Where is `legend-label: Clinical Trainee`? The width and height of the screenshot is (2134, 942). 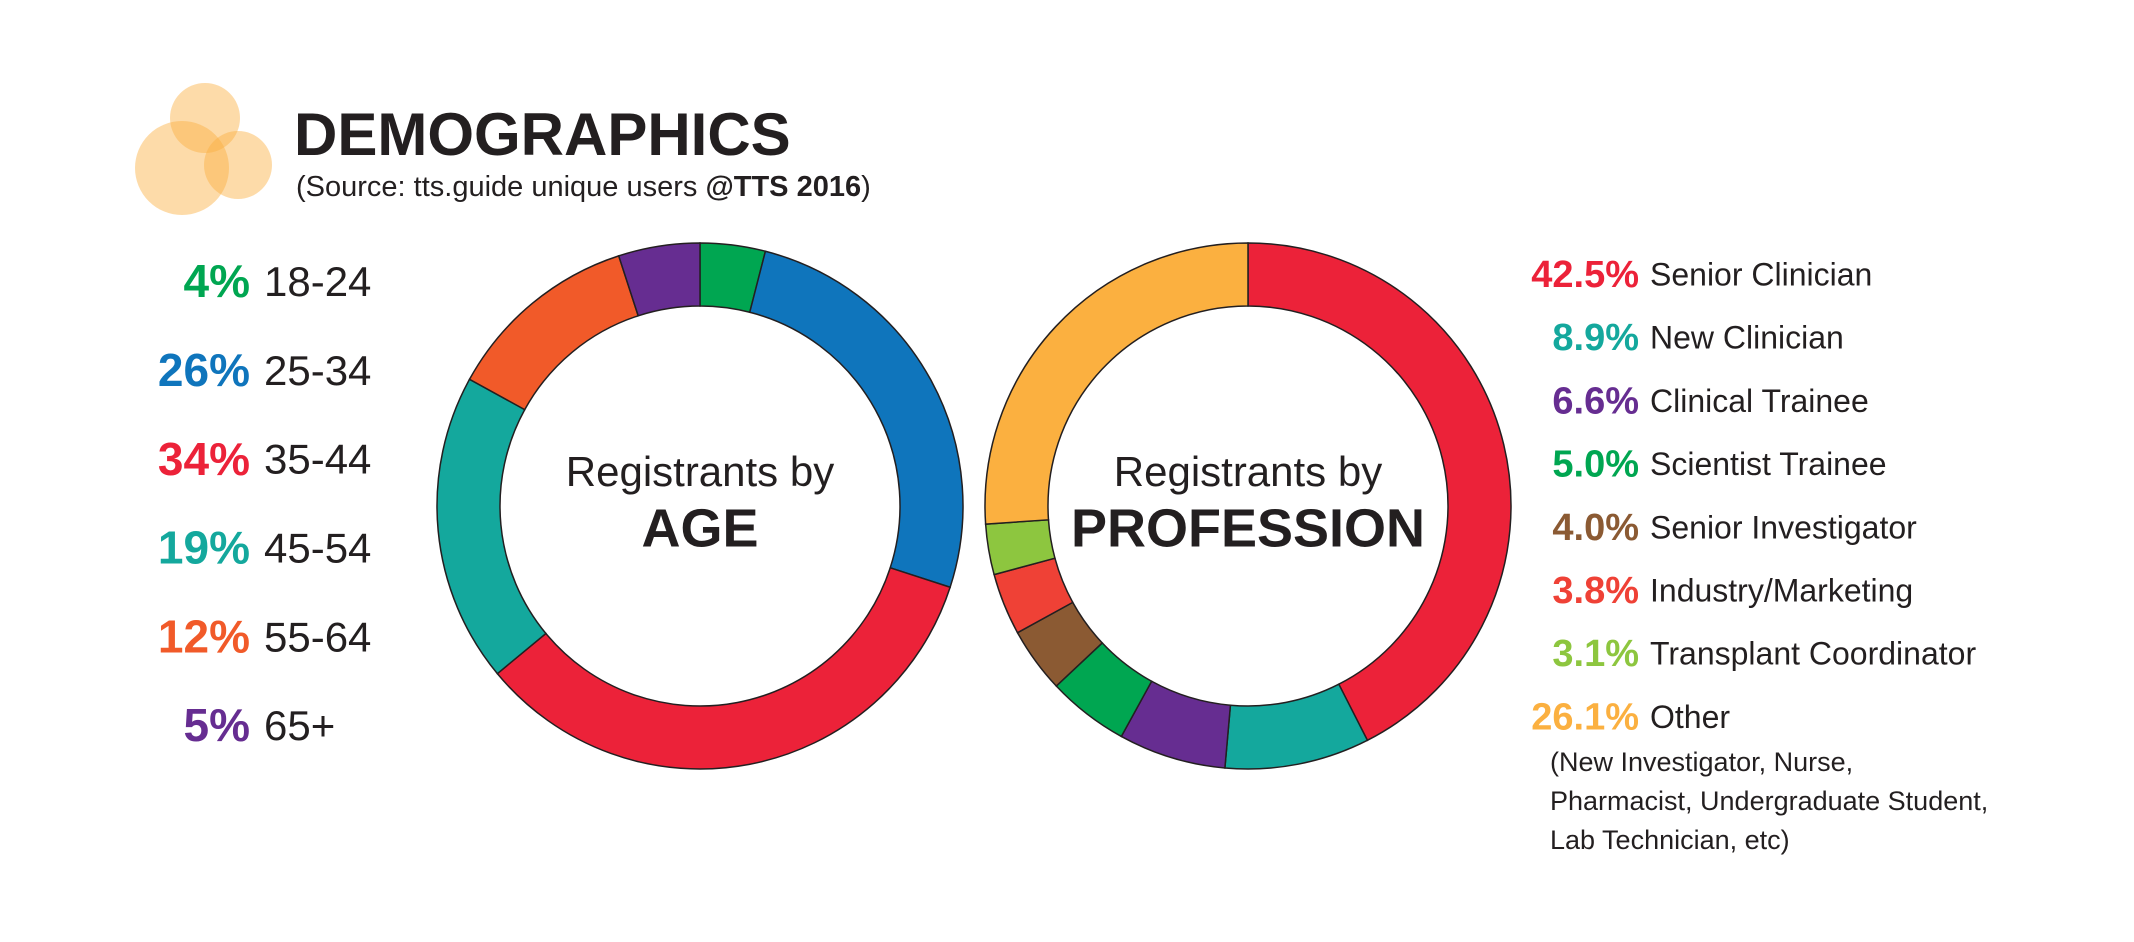 legend-label: Clinical Trainee is located at coordinates (1759, 401).